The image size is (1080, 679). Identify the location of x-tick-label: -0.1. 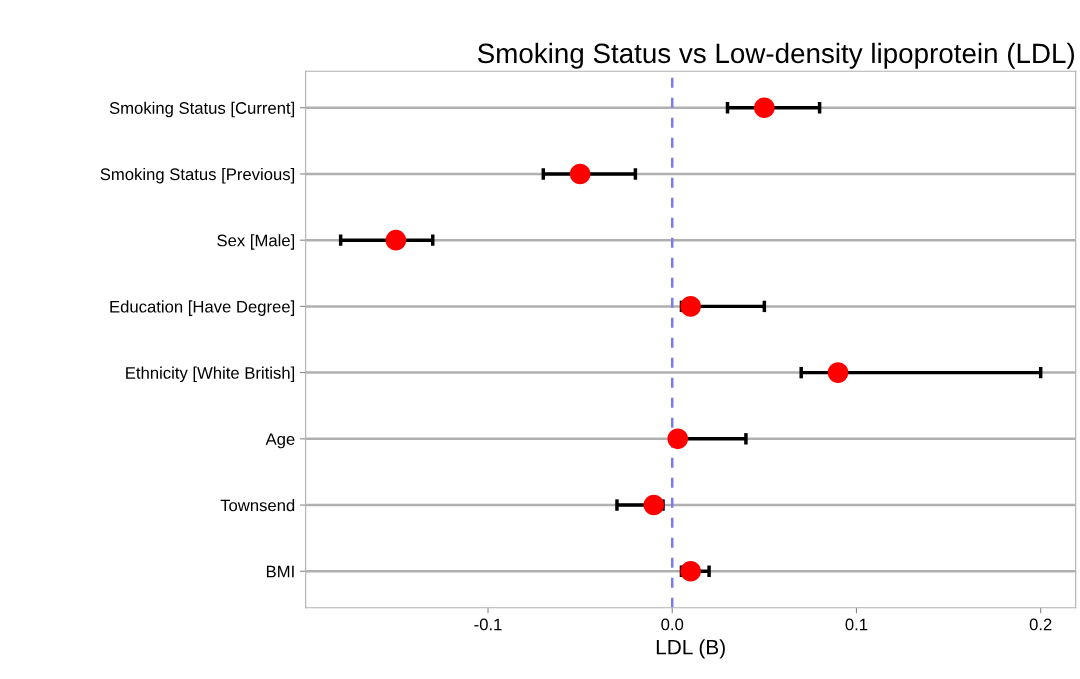
(488, 624).